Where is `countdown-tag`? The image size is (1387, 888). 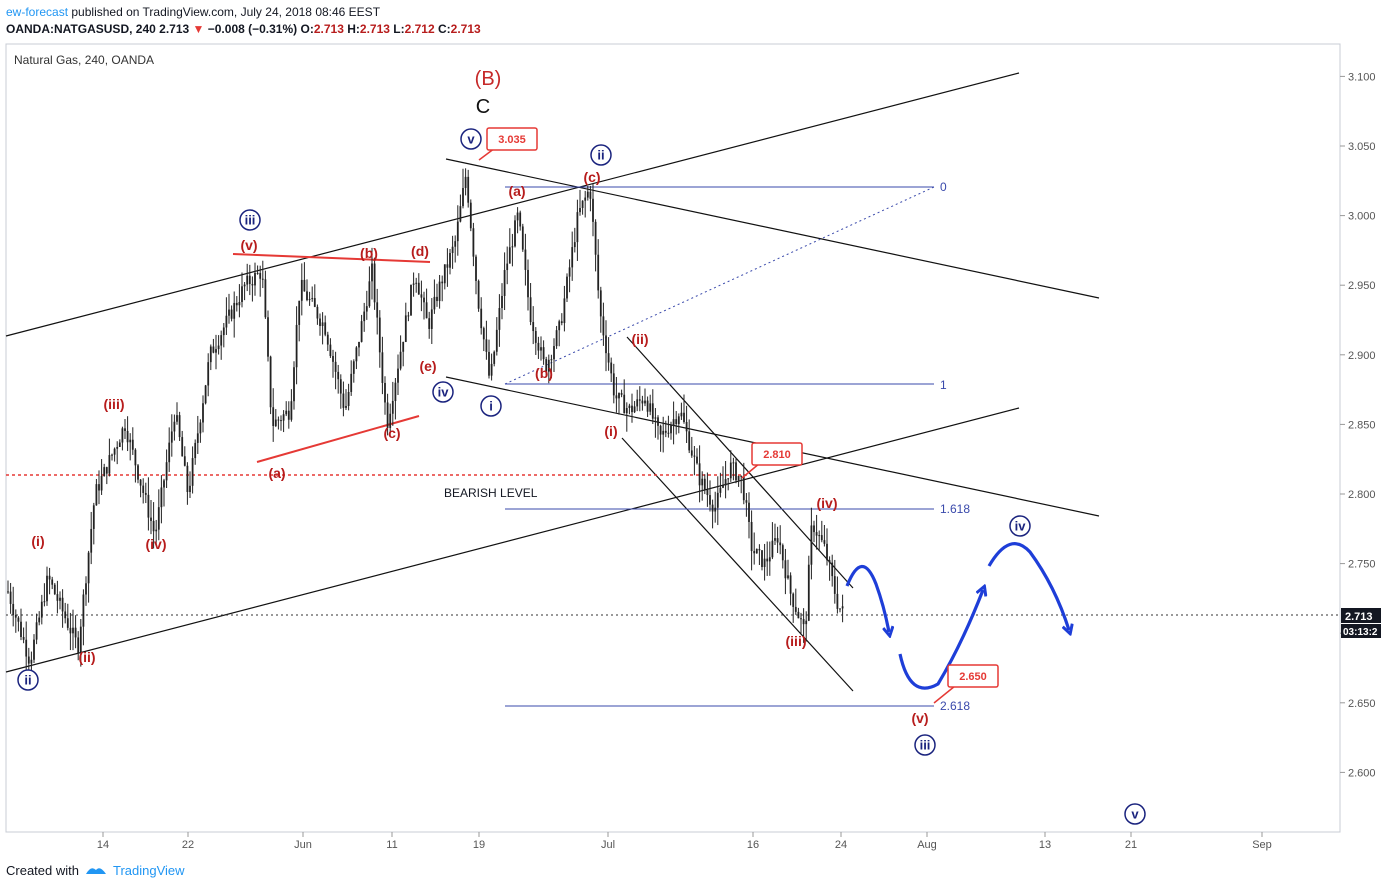 countdown-tag is located at coordinates (1361, 631).